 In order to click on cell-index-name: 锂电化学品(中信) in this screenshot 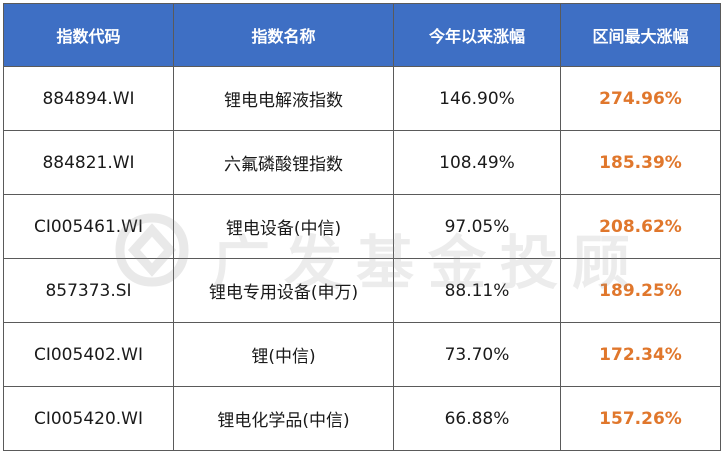, I will do `click(283, 418)`.